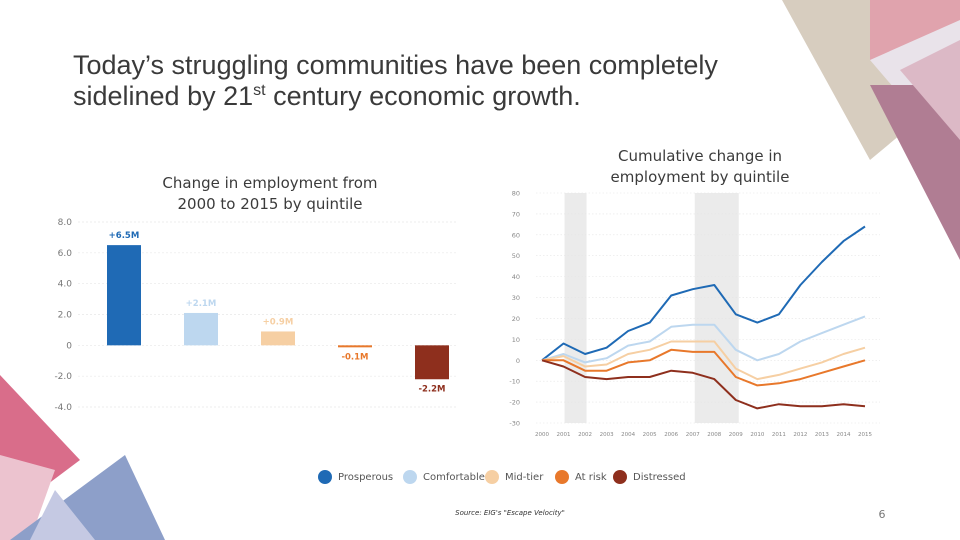 Image resolution: width=960 pixels, height=540 pixels. What do you see at coordinates (516, 194) in the screenshot?
I see `line-ytick-label: 80` at bounding box center [516, 194].